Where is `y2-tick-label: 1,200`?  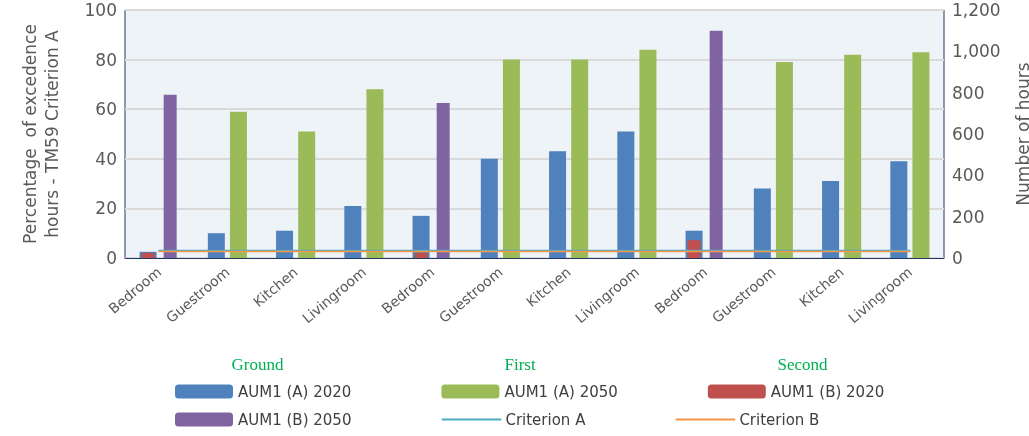 y2-tick-label: 1,200 is located at coordinates (976, 10).